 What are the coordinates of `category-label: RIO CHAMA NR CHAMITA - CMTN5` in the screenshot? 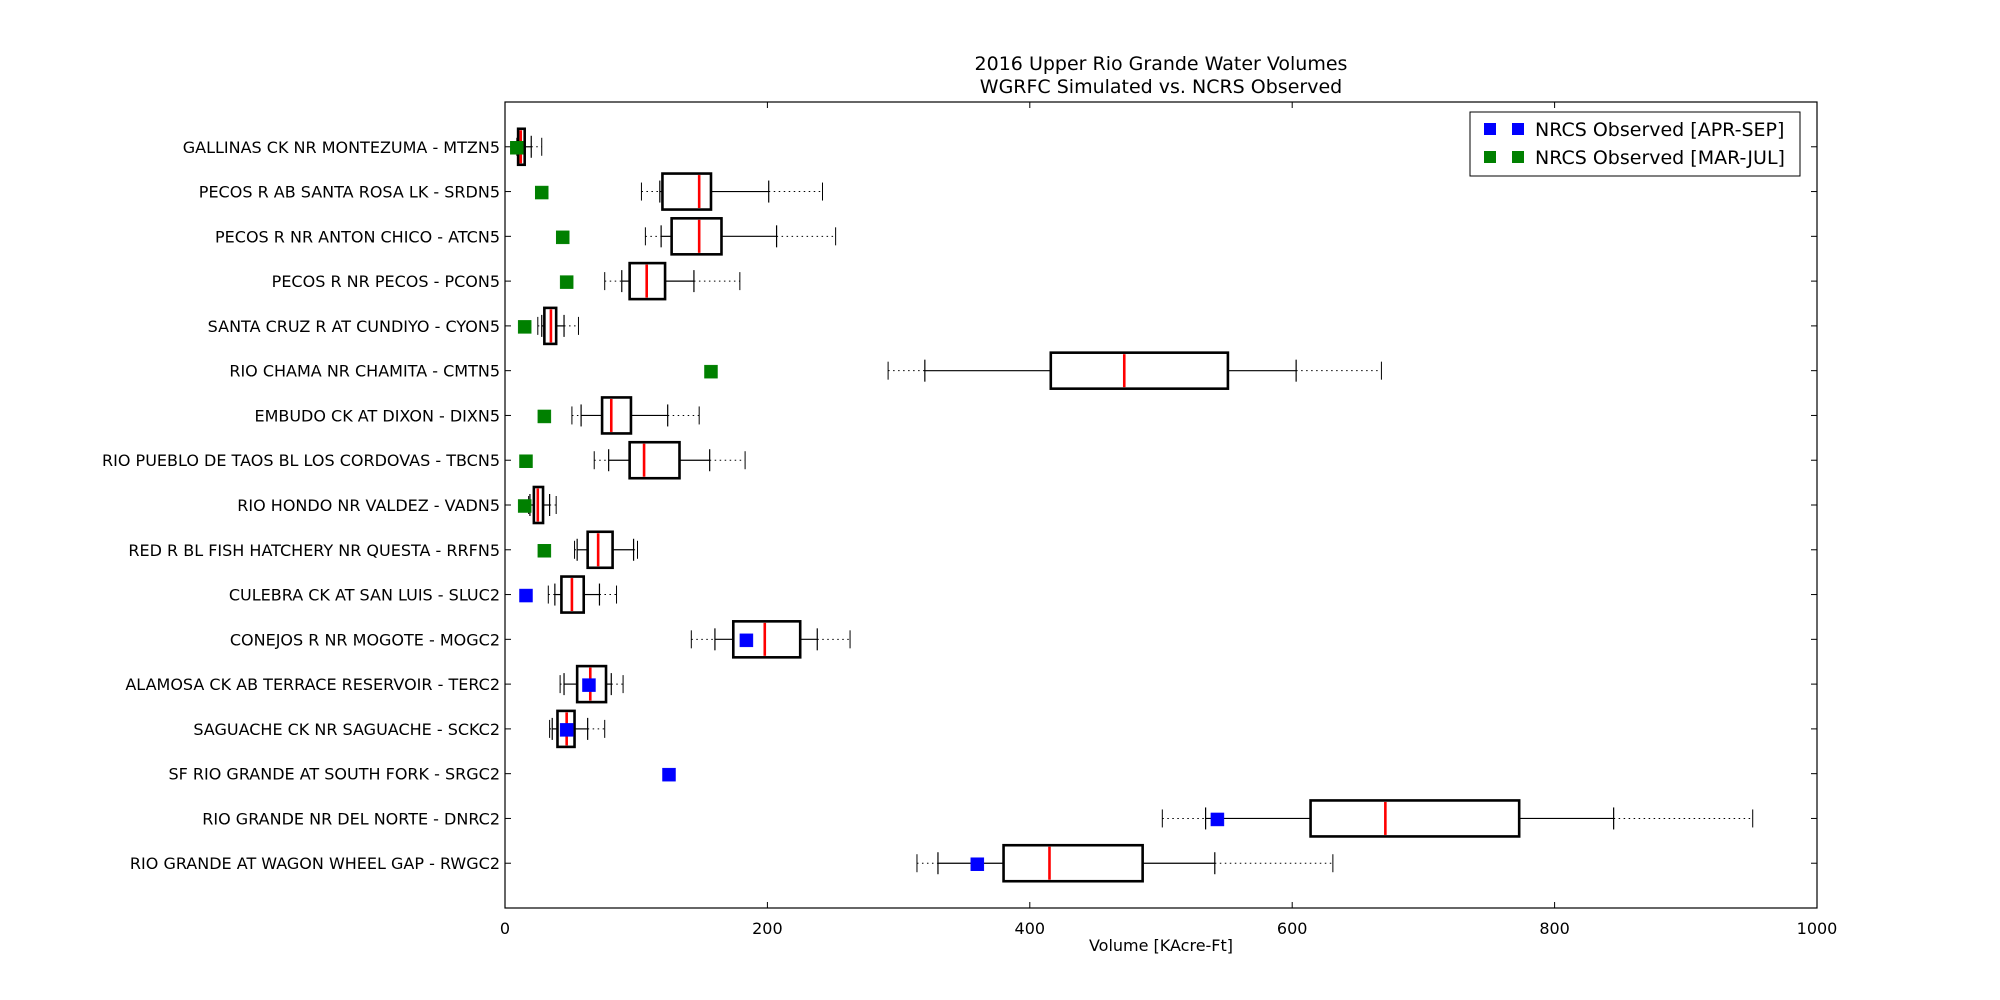 It's located at (364, 371).